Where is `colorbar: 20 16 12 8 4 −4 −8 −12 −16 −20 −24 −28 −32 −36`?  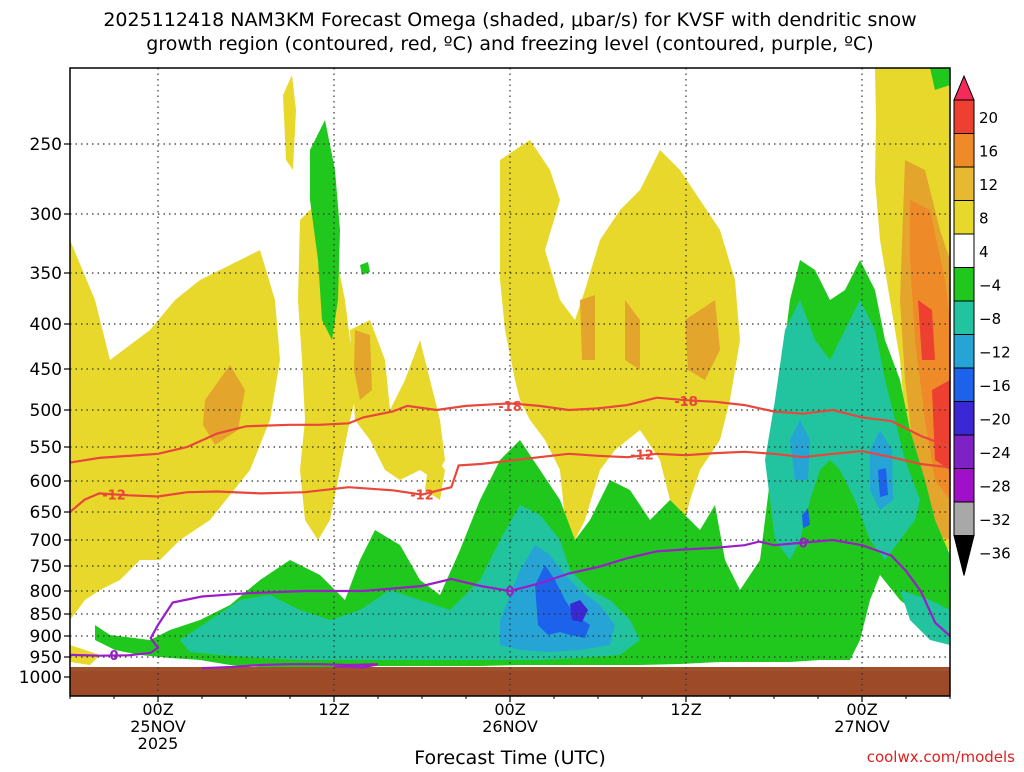
colorbar: 20 16 12 8 4 −4 −8 −12 −16 −20 −24 −28 −32 −36 is located at coordinates (982, 325).